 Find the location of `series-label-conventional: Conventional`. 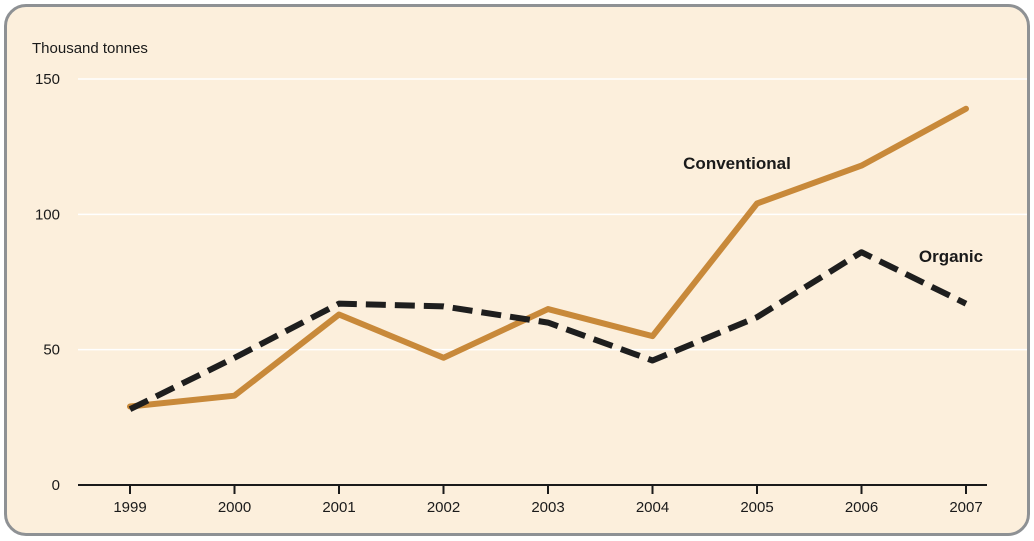

series-label-conventional: Conventional is located at coordinates (737, 163).